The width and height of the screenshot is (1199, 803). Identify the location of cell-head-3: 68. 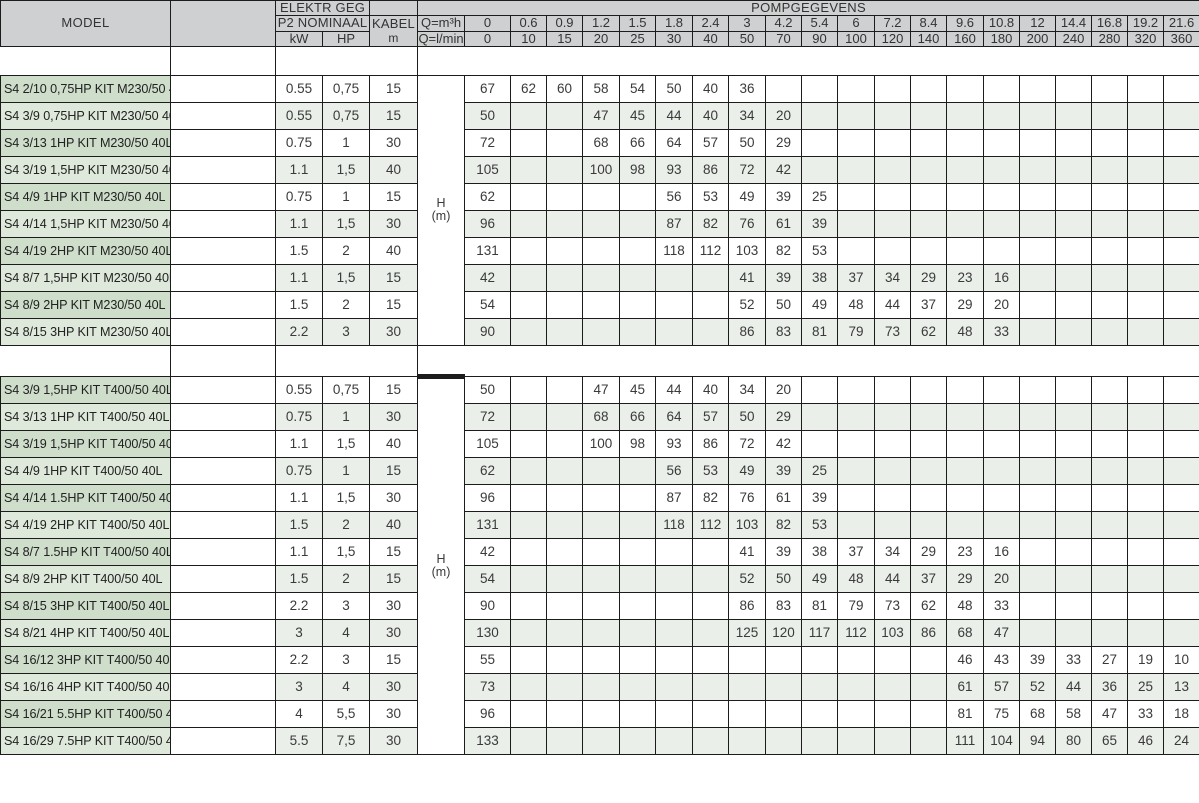
(601, 142).